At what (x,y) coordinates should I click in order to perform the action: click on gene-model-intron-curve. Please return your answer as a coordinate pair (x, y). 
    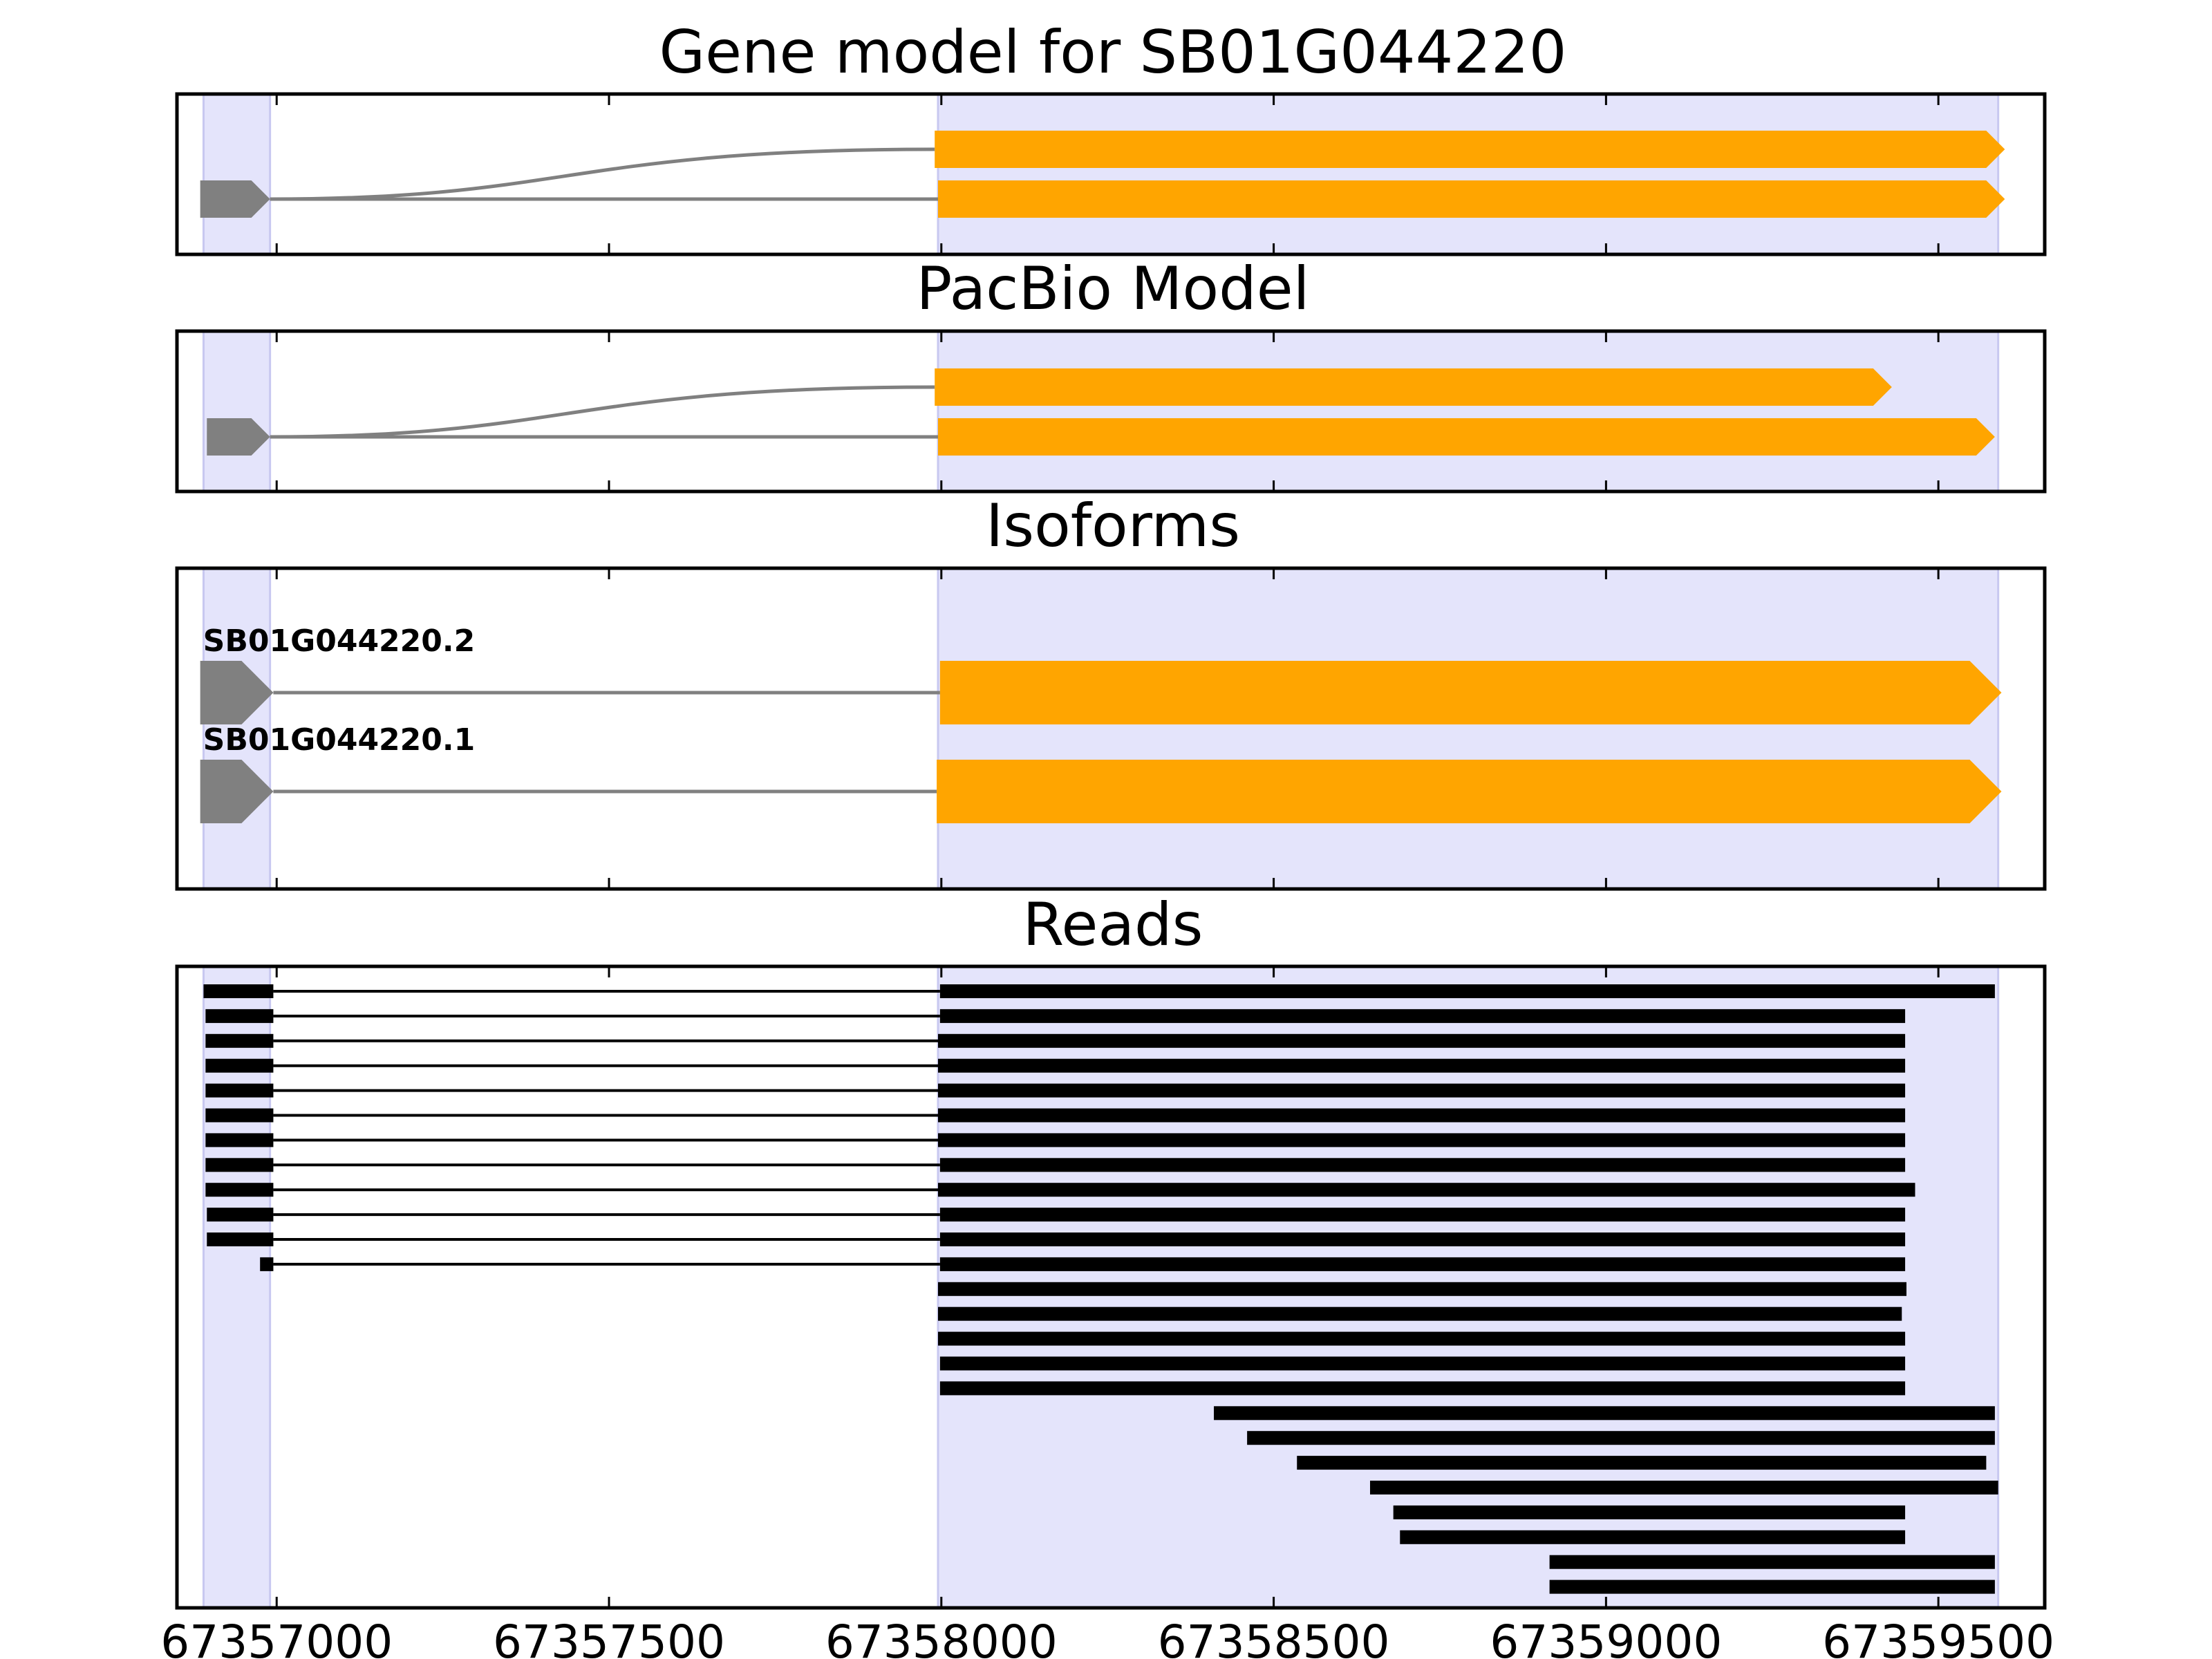
    Looking at the image, I should click on (602, 174).